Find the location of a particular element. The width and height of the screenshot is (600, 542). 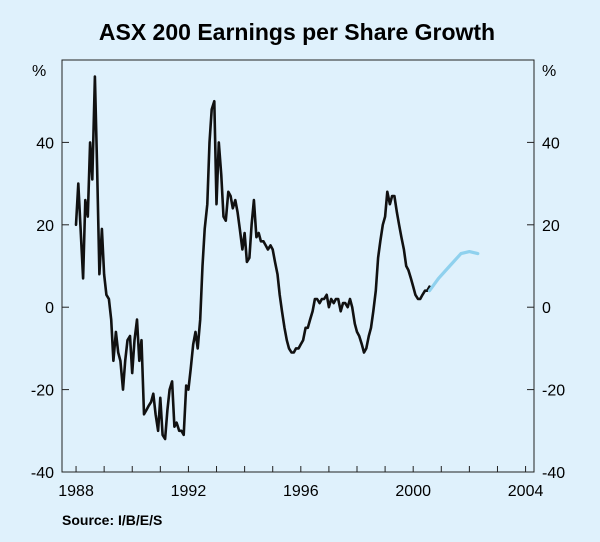

chart-source: Source: I/B/E/S is located at coordinates (112, 520).